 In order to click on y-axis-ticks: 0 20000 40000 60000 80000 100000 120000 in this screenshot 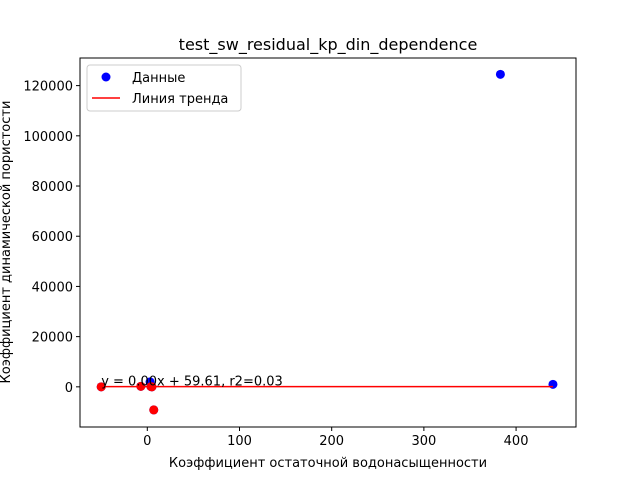, I will do `click(51, 238)`.